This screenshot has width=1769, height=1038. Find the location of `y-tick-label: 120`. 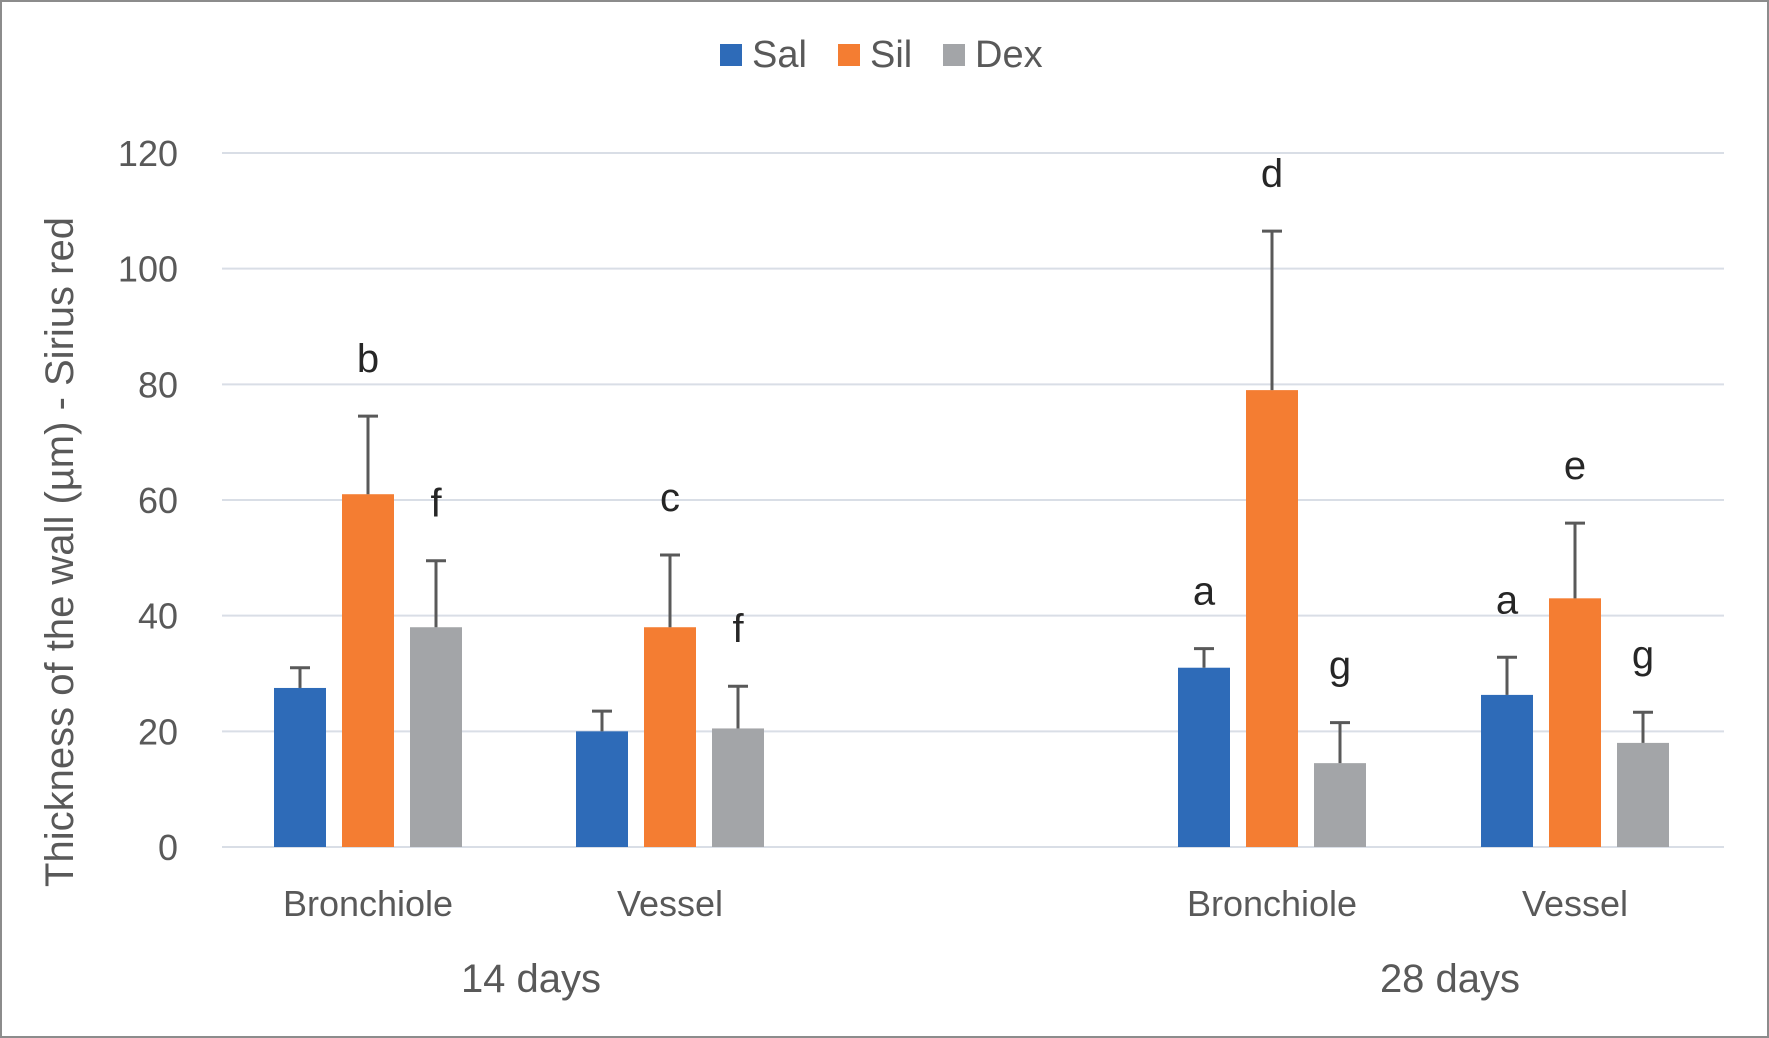

y-tick-label: 120 is located at coordinates (148, 153).